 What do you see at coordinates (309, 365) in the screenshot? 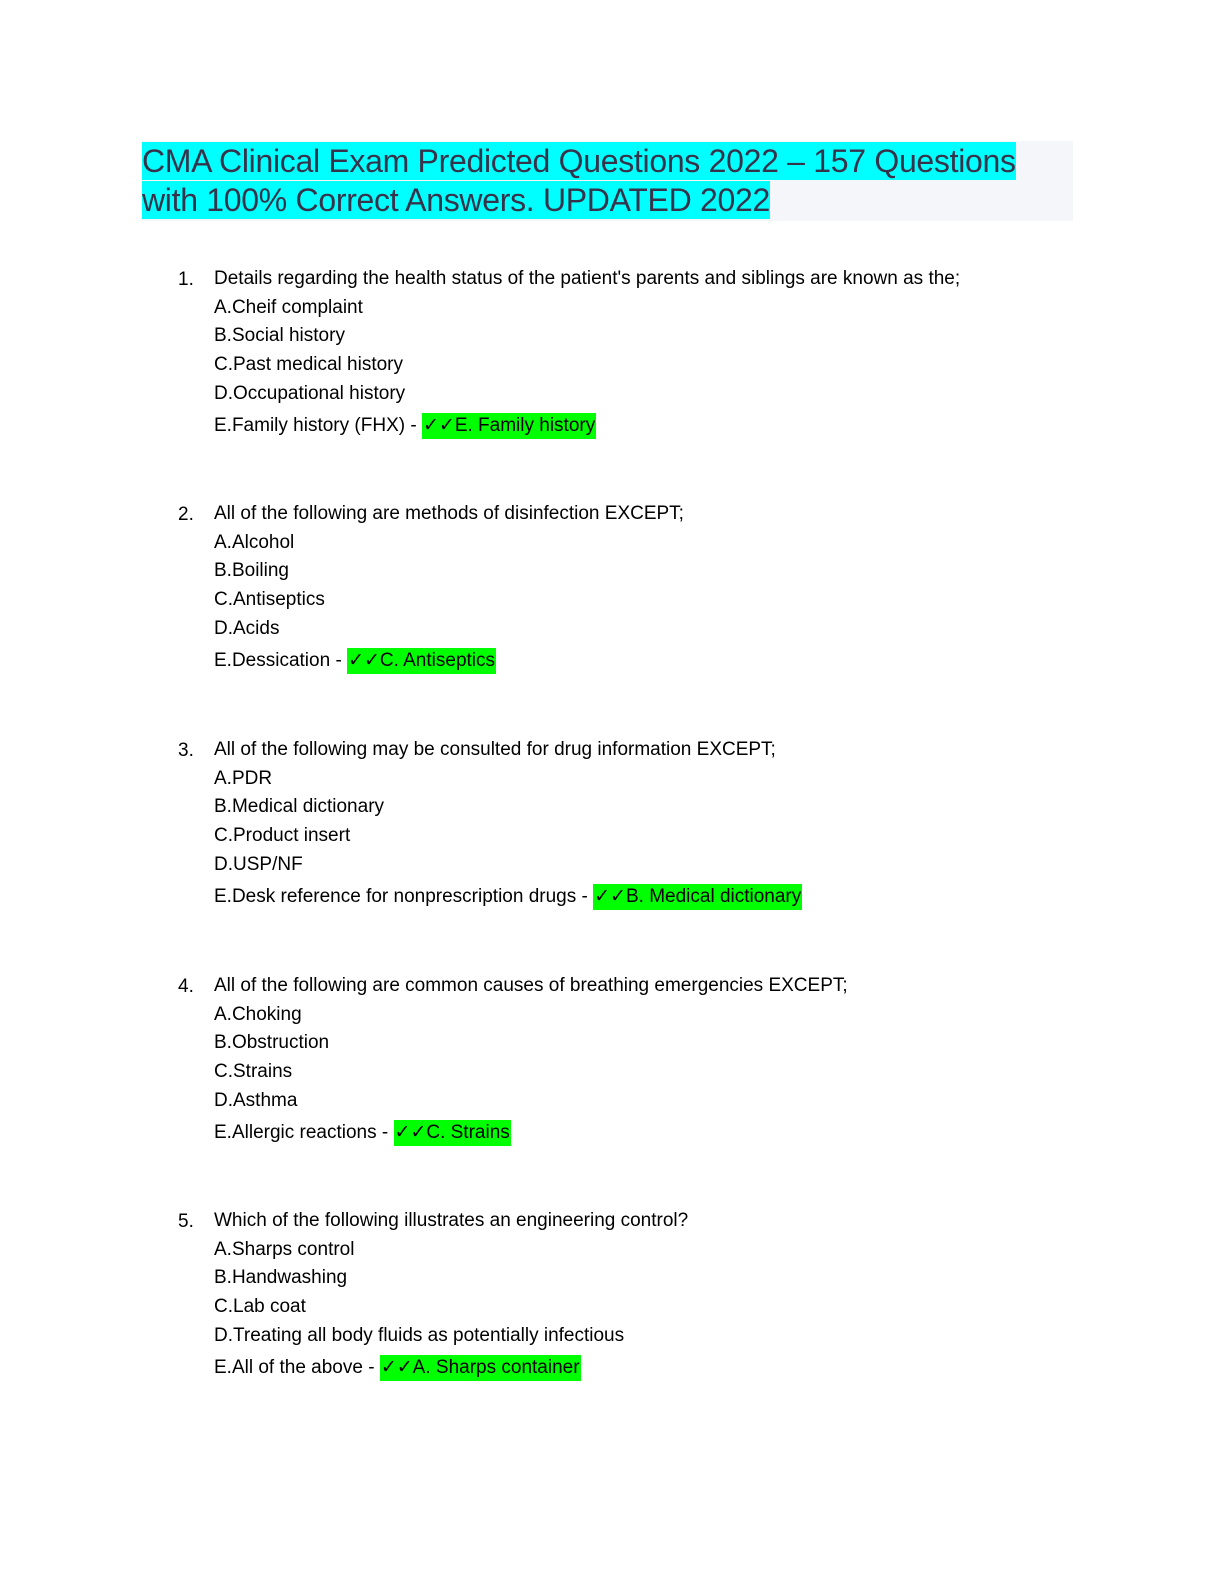
I see `answer-option: C.Past medical history` at bounding box center [309, 365].